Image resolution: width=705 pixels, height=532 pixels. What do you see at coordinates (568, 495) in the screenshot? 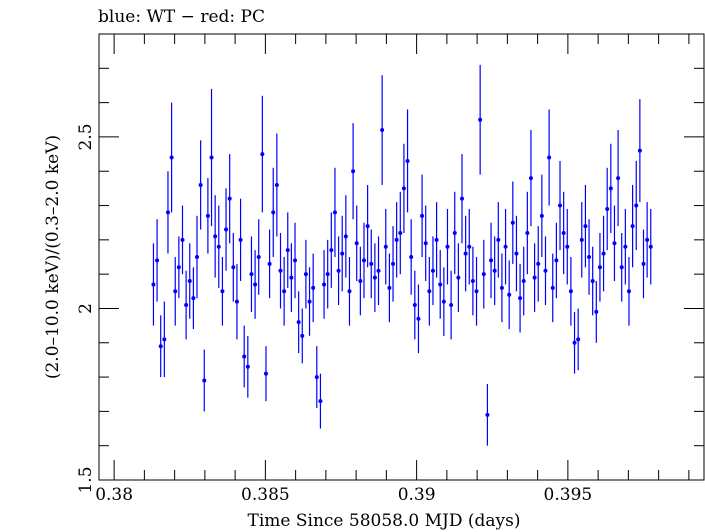
I see `x-tick-label: 0.395` at bounding box center [568, 495].